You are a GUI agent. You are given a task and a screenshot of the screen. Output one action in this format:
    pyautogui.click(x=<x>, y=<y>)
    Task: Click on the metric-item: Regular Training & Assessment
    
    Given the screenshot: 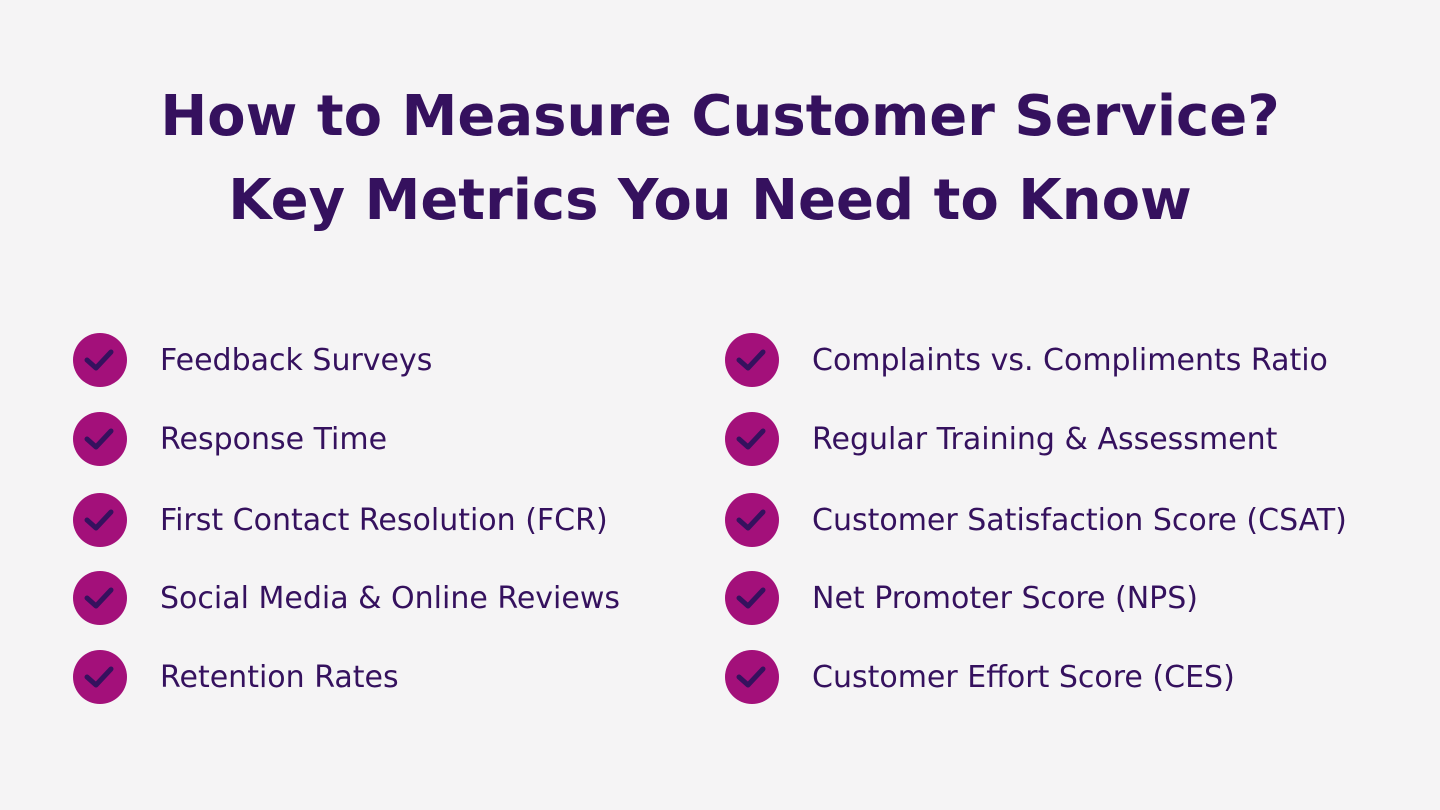 What is the action you would take?
    pyautogui.click(x=1000, y=439)
    